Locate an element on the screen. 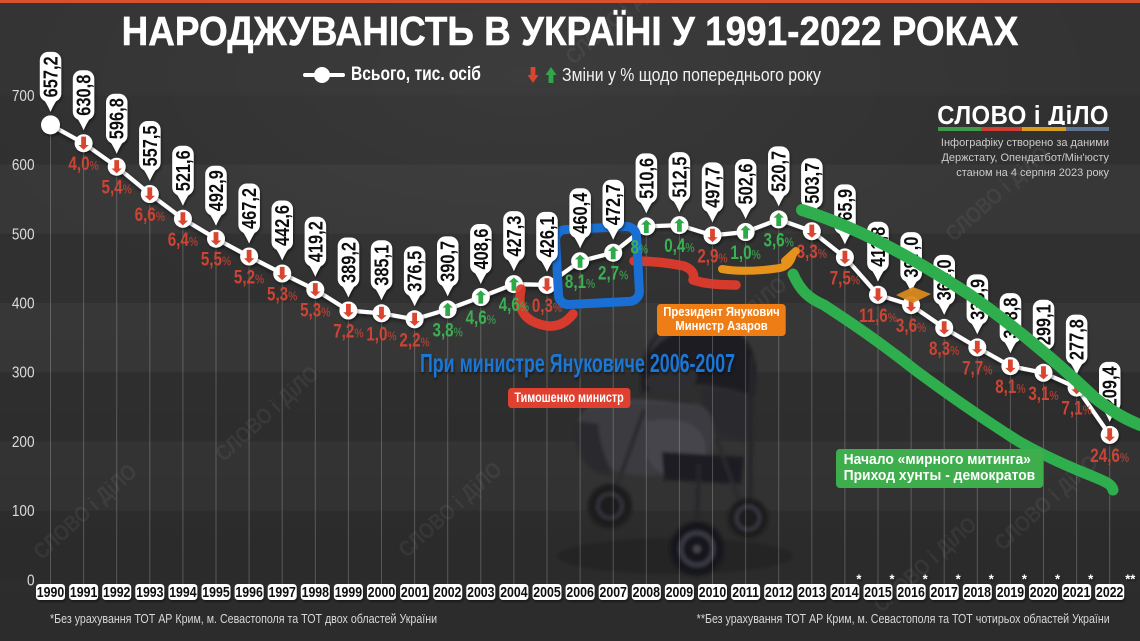 The height and width of the screenshot is (641, 1140). svg-text: 2014 is located at coordinates (845, 592).